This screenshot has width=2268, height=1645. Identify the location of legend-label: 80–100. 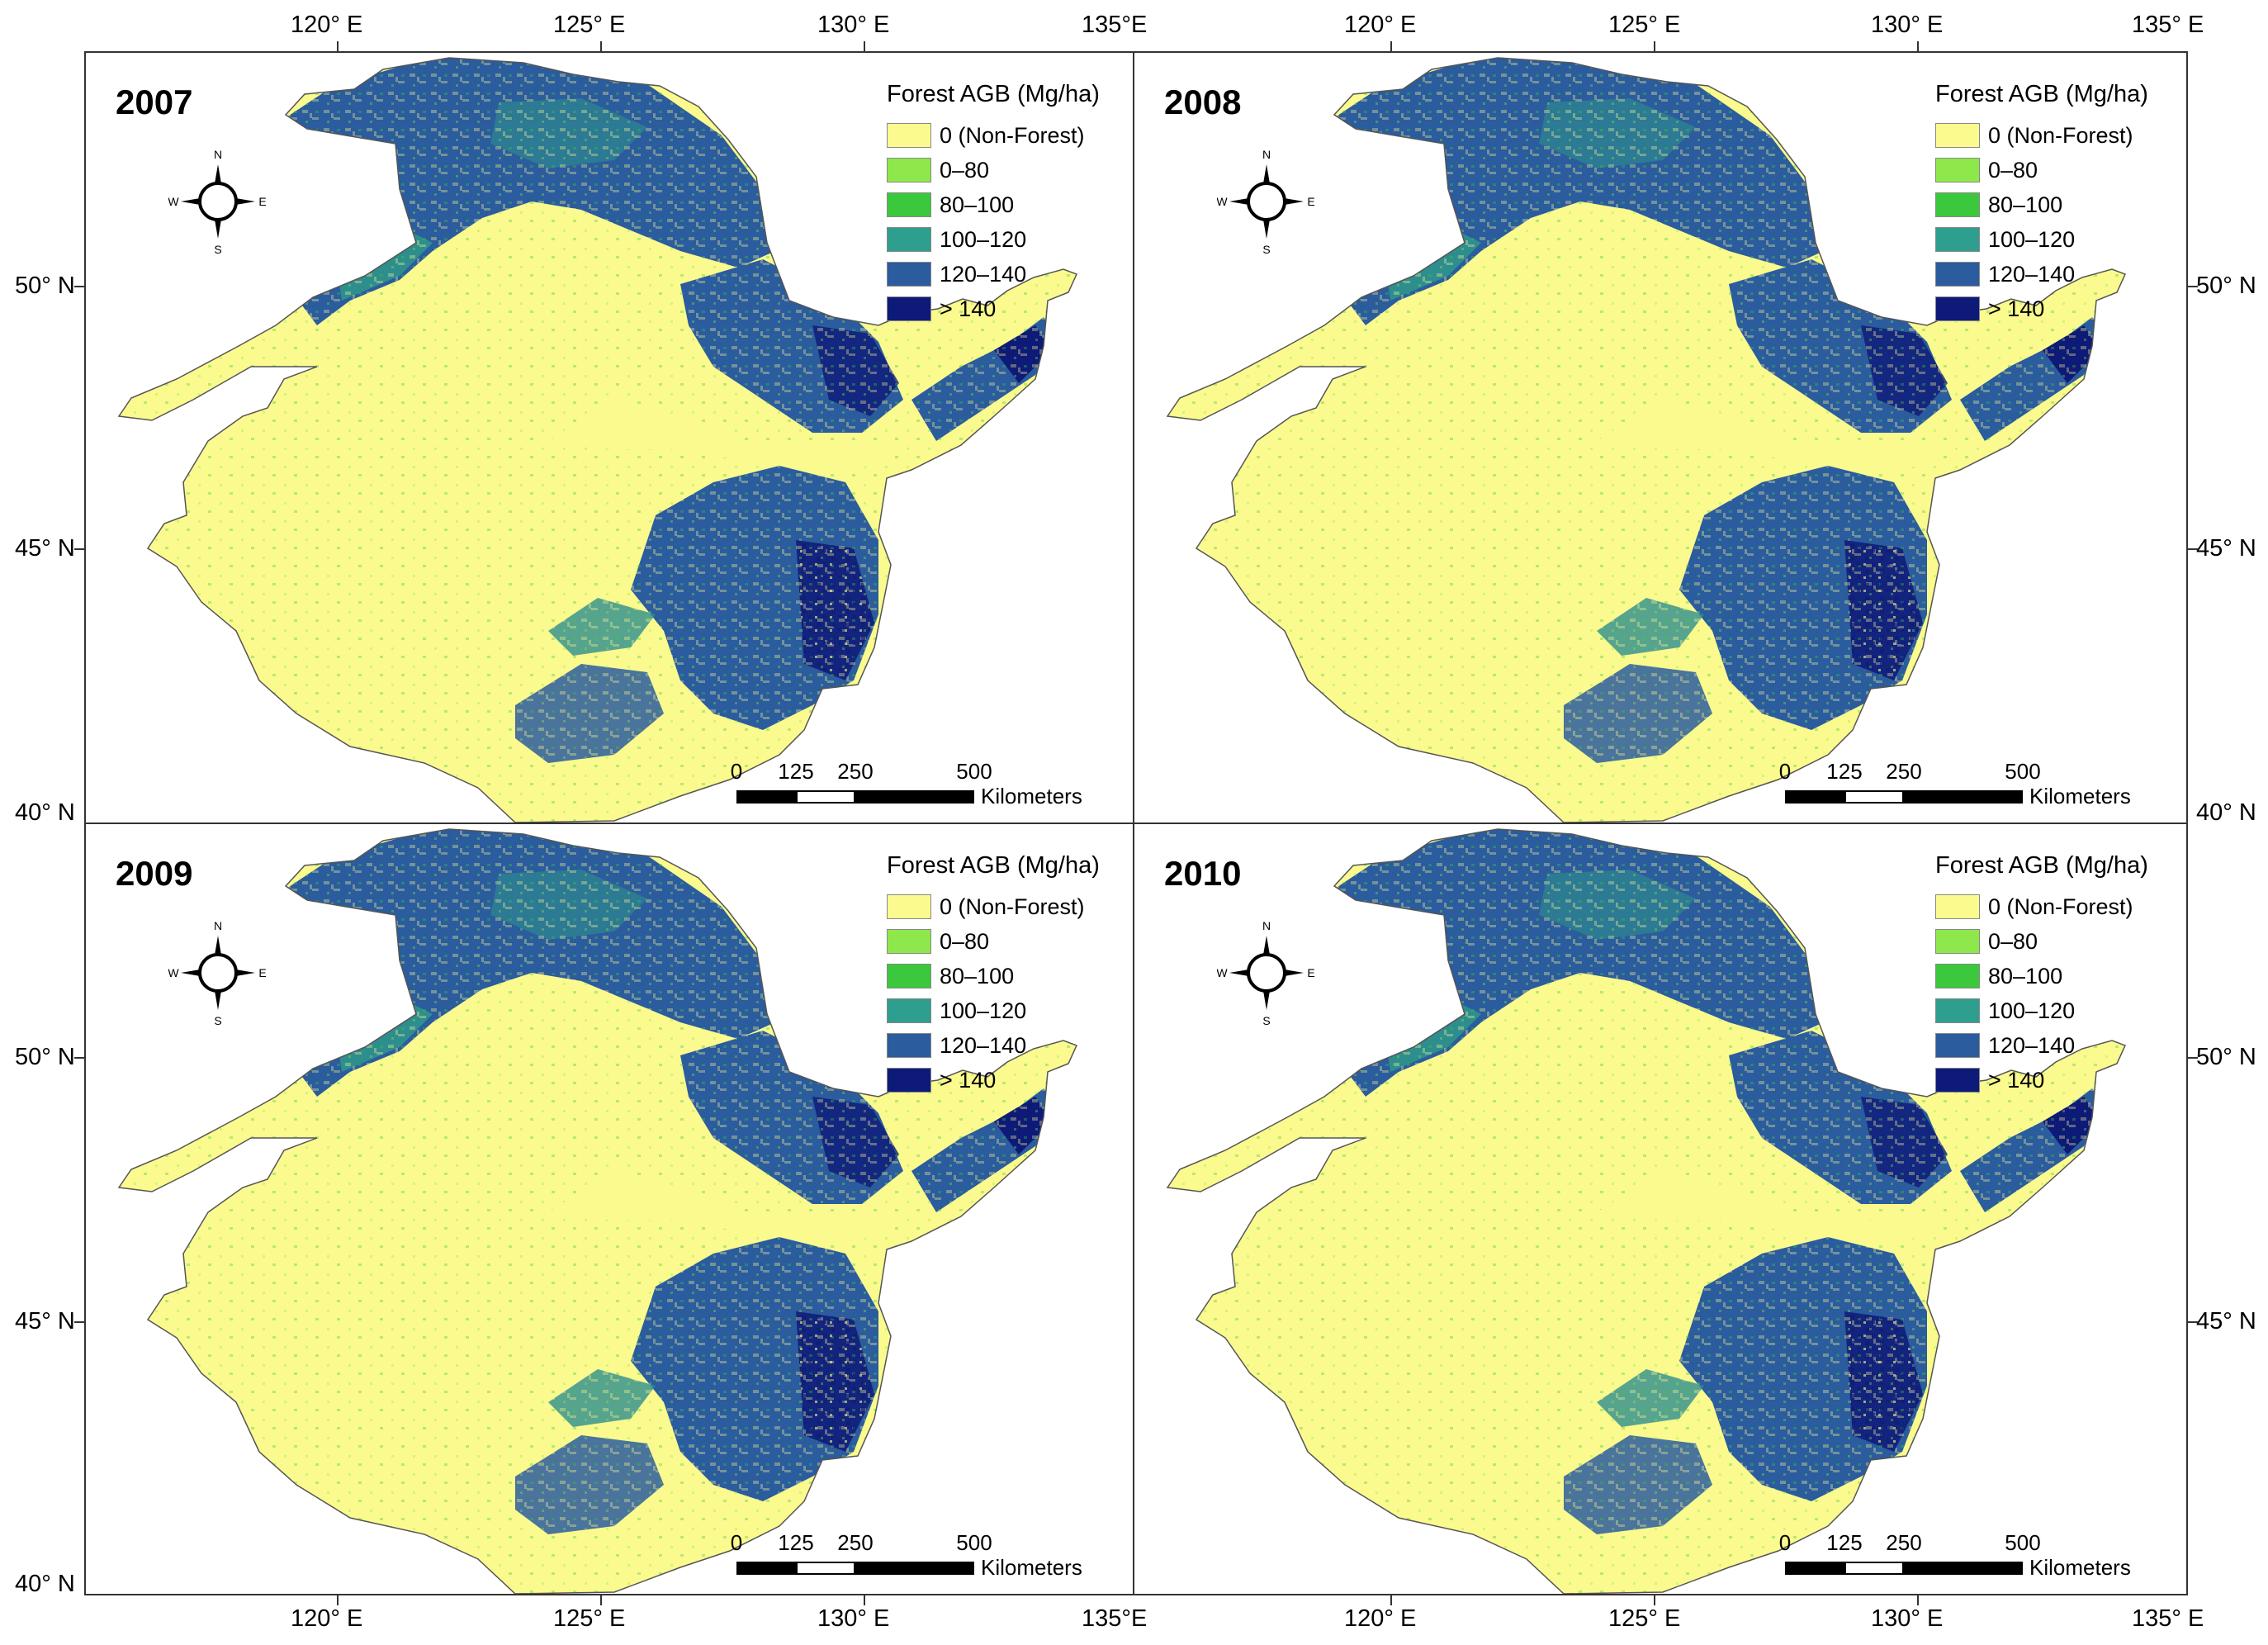
(2025, 976).